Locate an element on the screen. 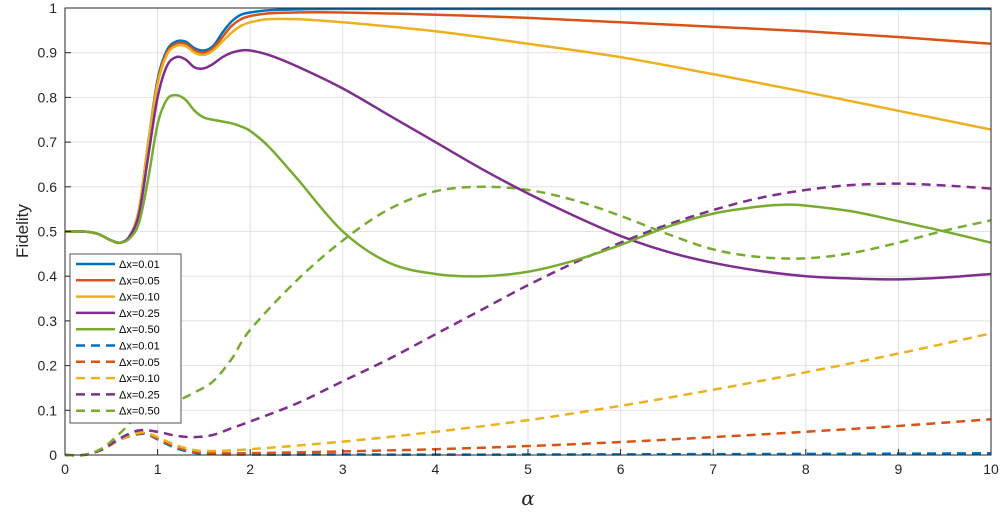 Image resolution: width=1003 pixels, height=515 pixels. y-tick-label: 0.7 is located at coordinates (48, 142).